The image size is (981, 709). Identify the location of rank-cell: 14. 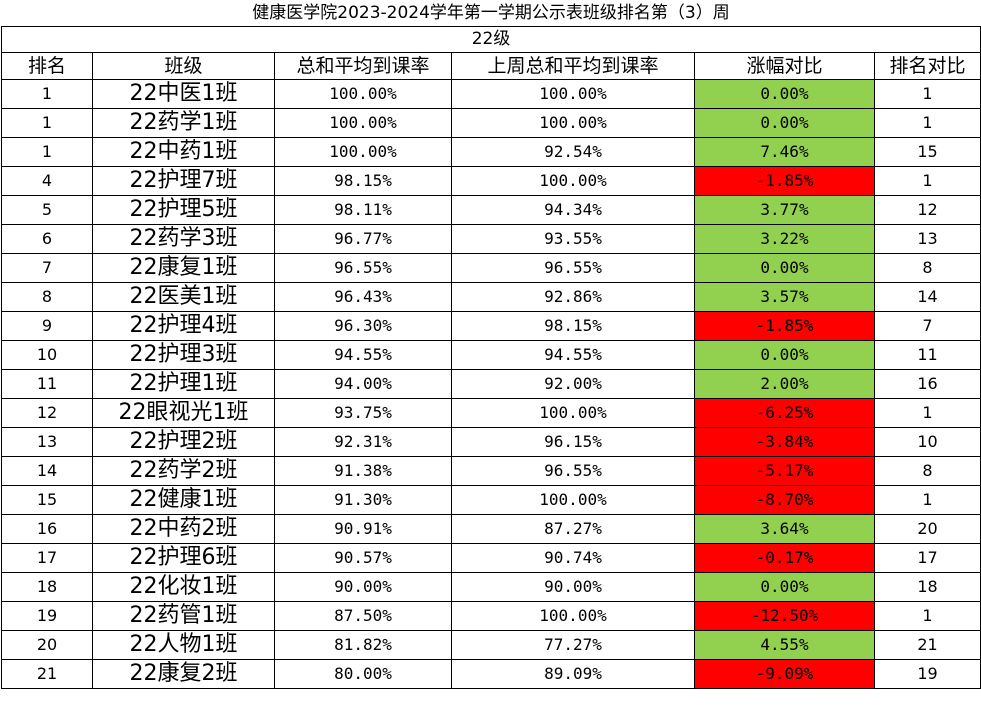
(47, 471).